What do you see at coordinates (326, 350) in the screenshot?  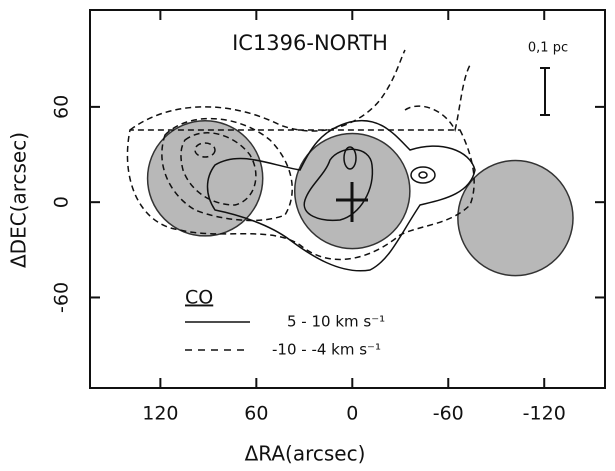 I see `legend-label: -10 - -4 km s⁻¹` at bounding box center [326, 350].